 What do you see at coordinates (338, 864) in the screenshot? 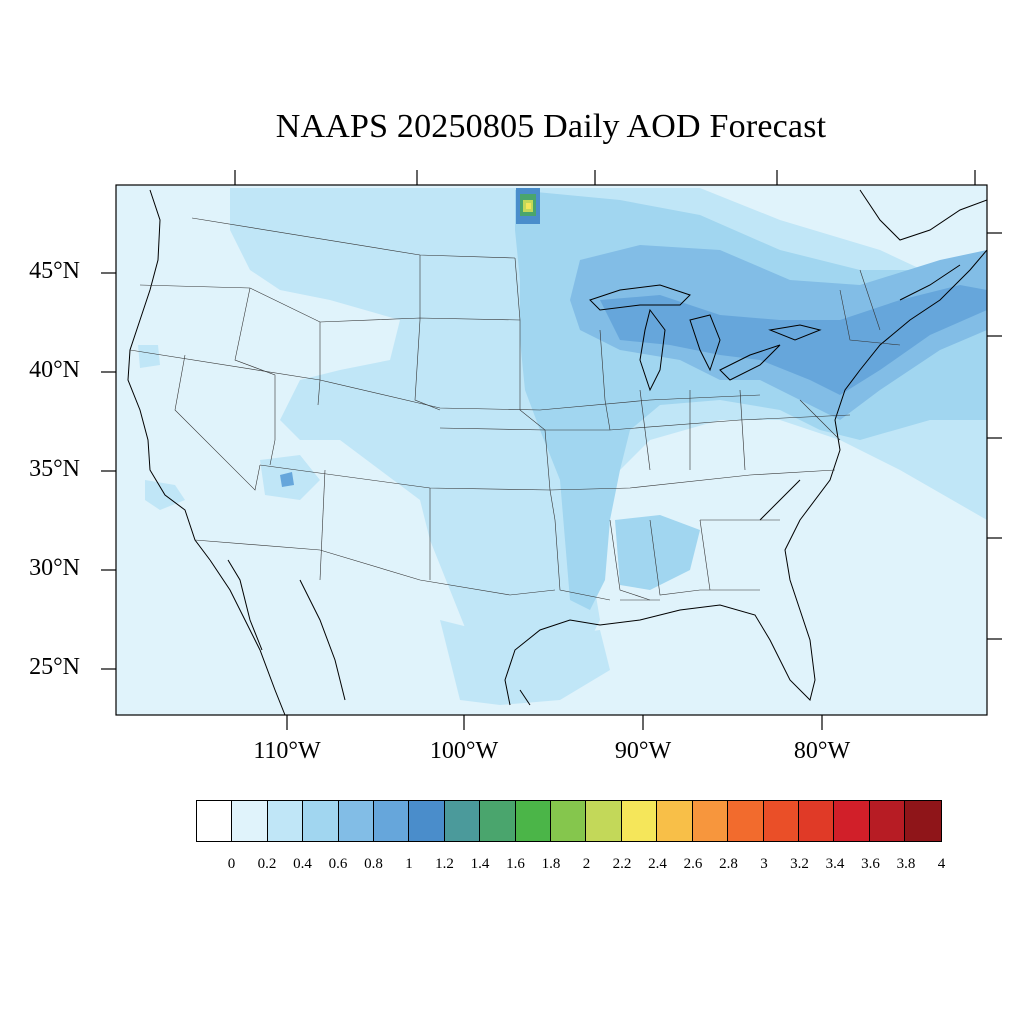
I see `colorbar-label-3: 0.6` at bounding box center [338, 864].